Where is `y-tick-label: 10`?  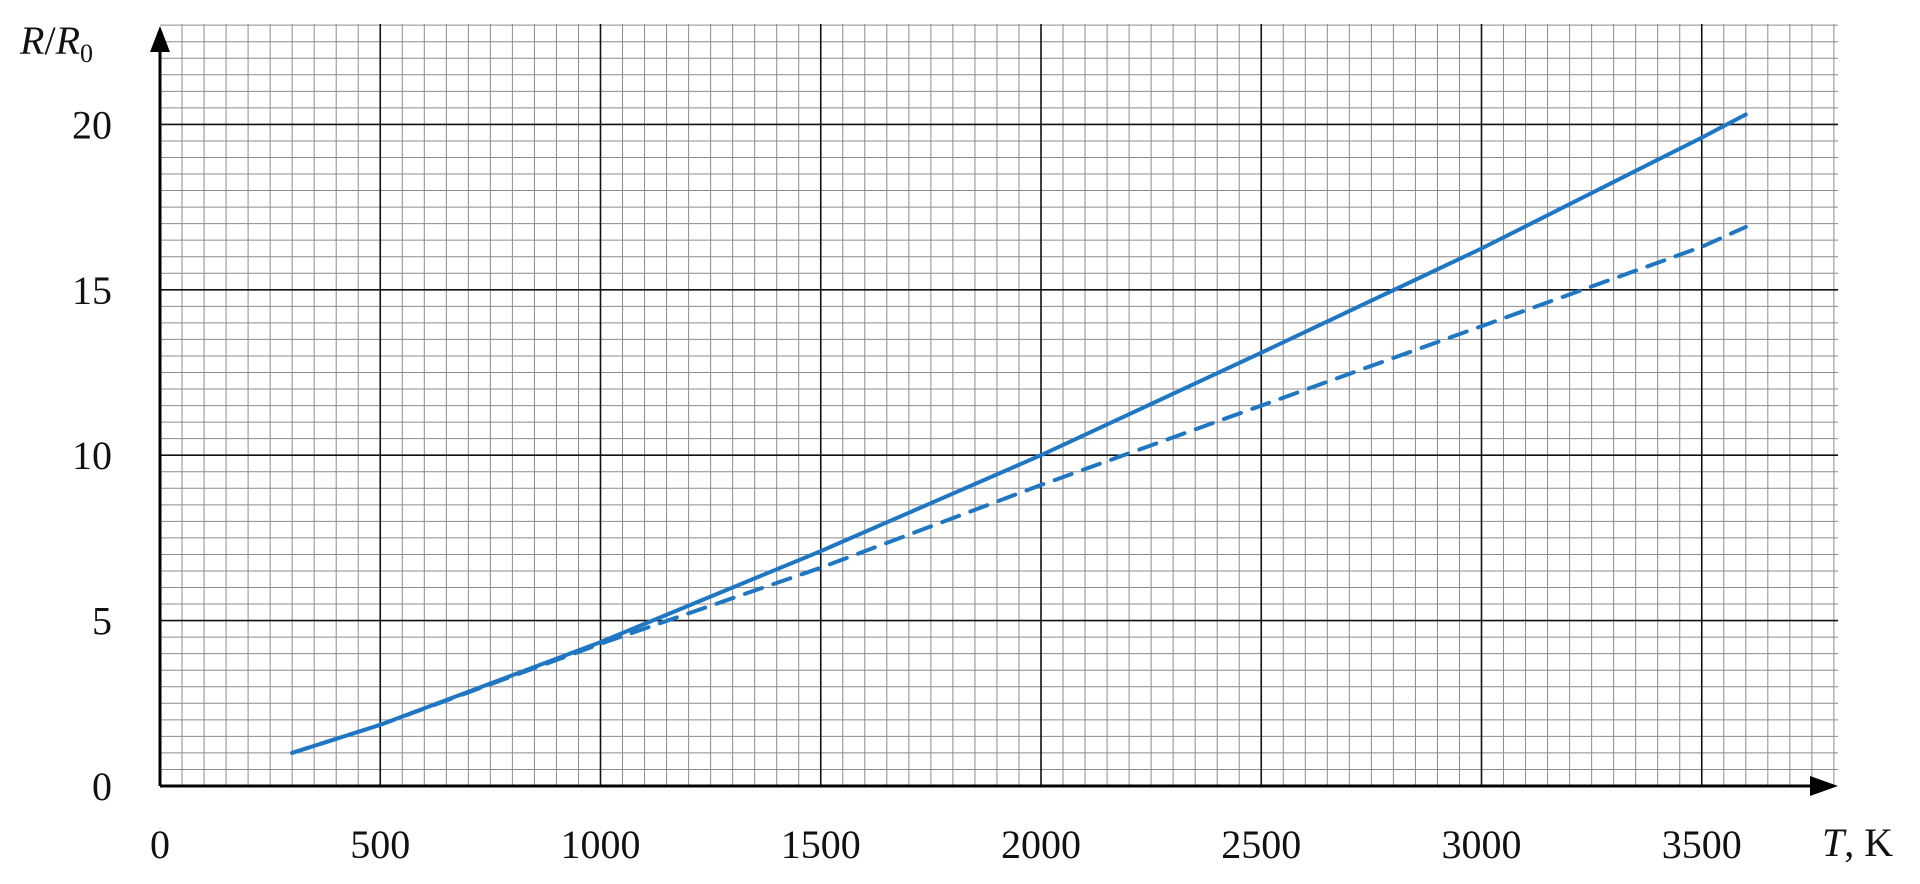 y-tick-label: 10 is located at coordinates (92, 455).